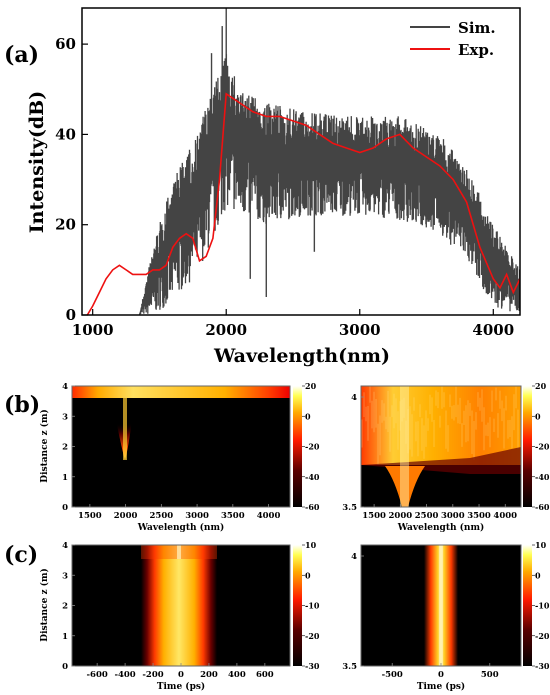  I want to click on heatmap-x-tick-label: -200, so click(152, 675).